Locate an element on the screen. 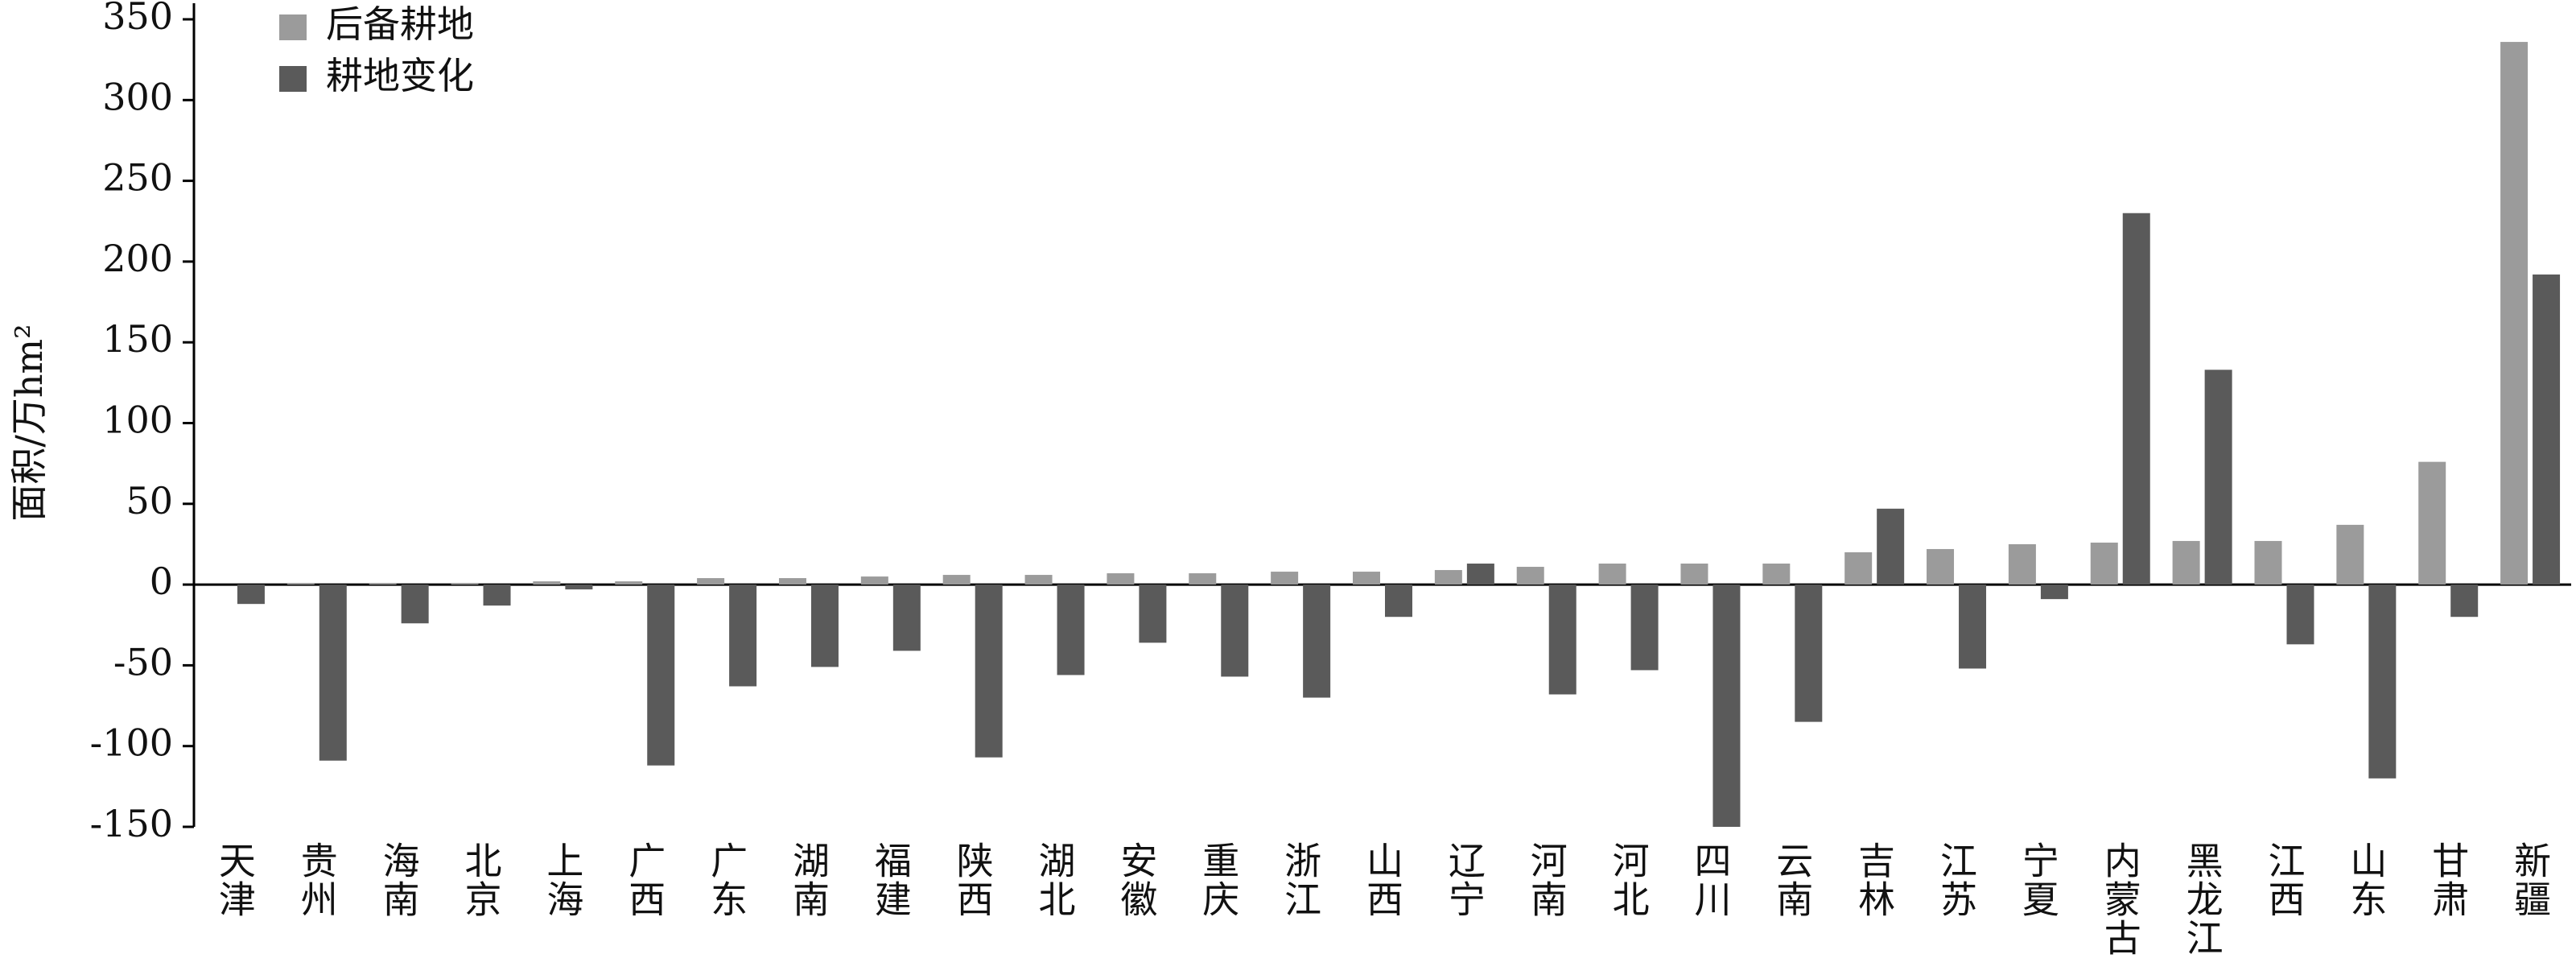  x-tick-label: 北京 is located at coordinates (481, 880).